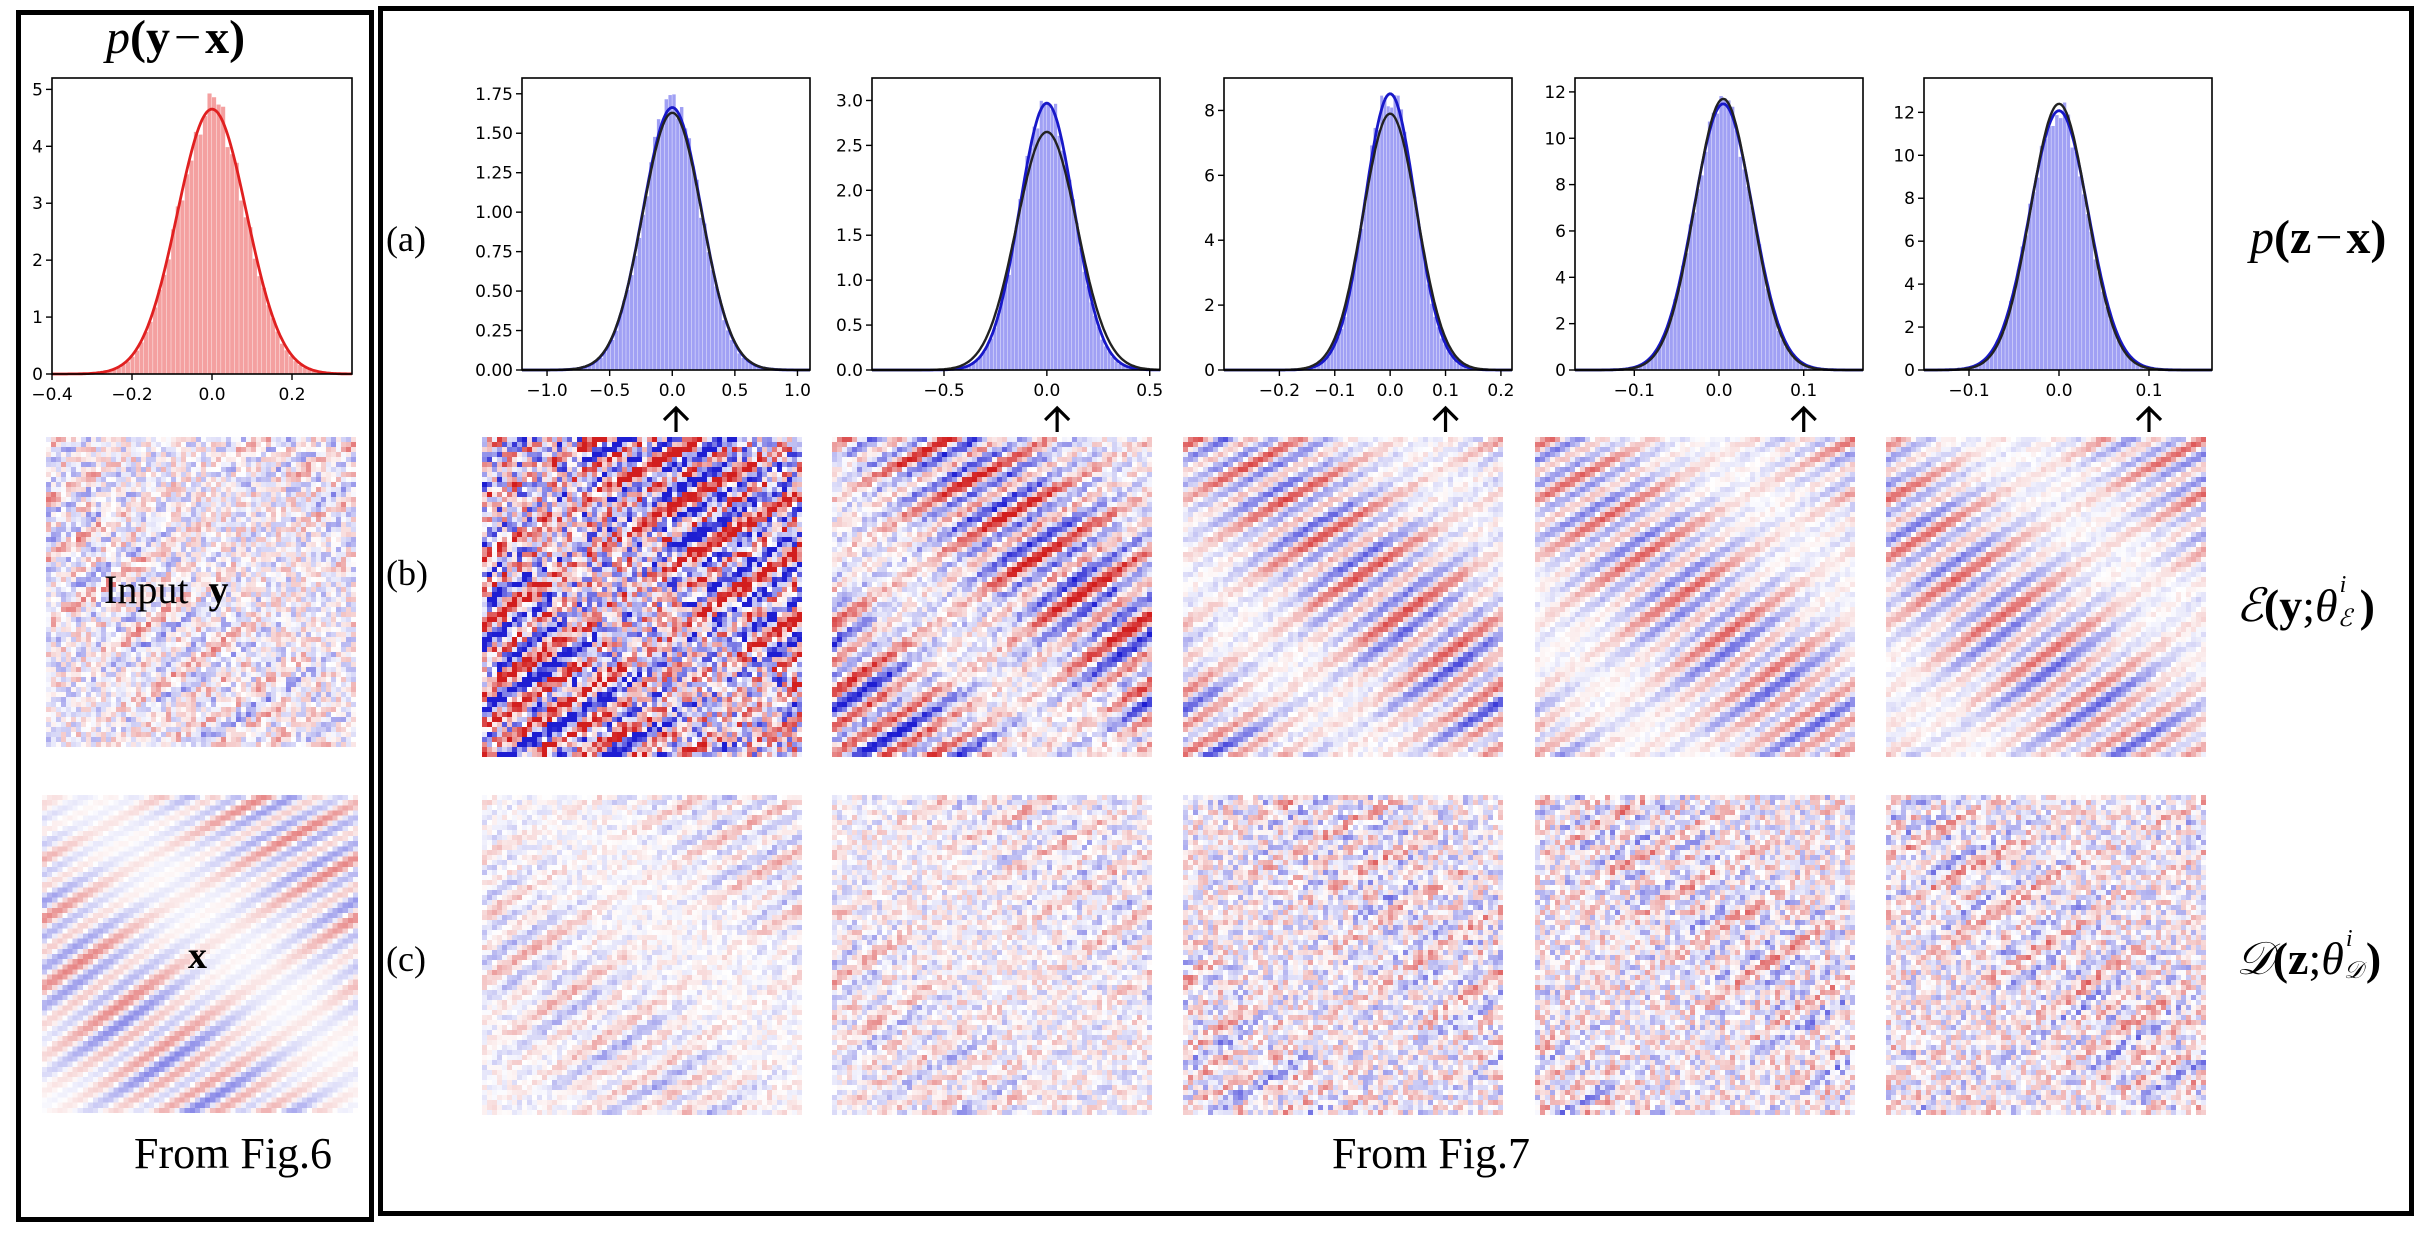  Describe the element at coordinates (494, 95) in the screenshot. I see `y-tick-label: 1.75` at that location.